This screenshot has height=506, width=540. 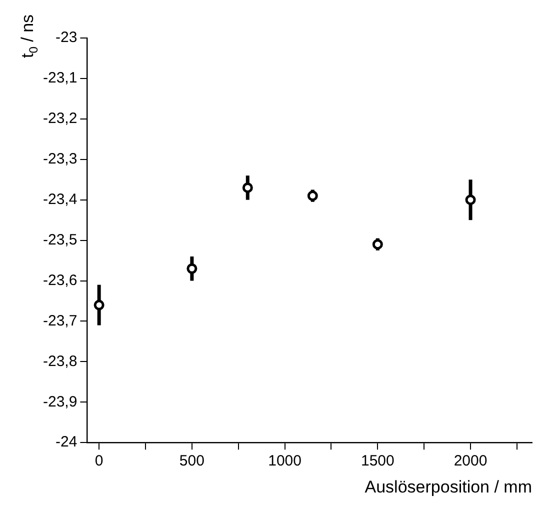 I want to click on x-tick-label: 2000, so click(x=471, y=461).